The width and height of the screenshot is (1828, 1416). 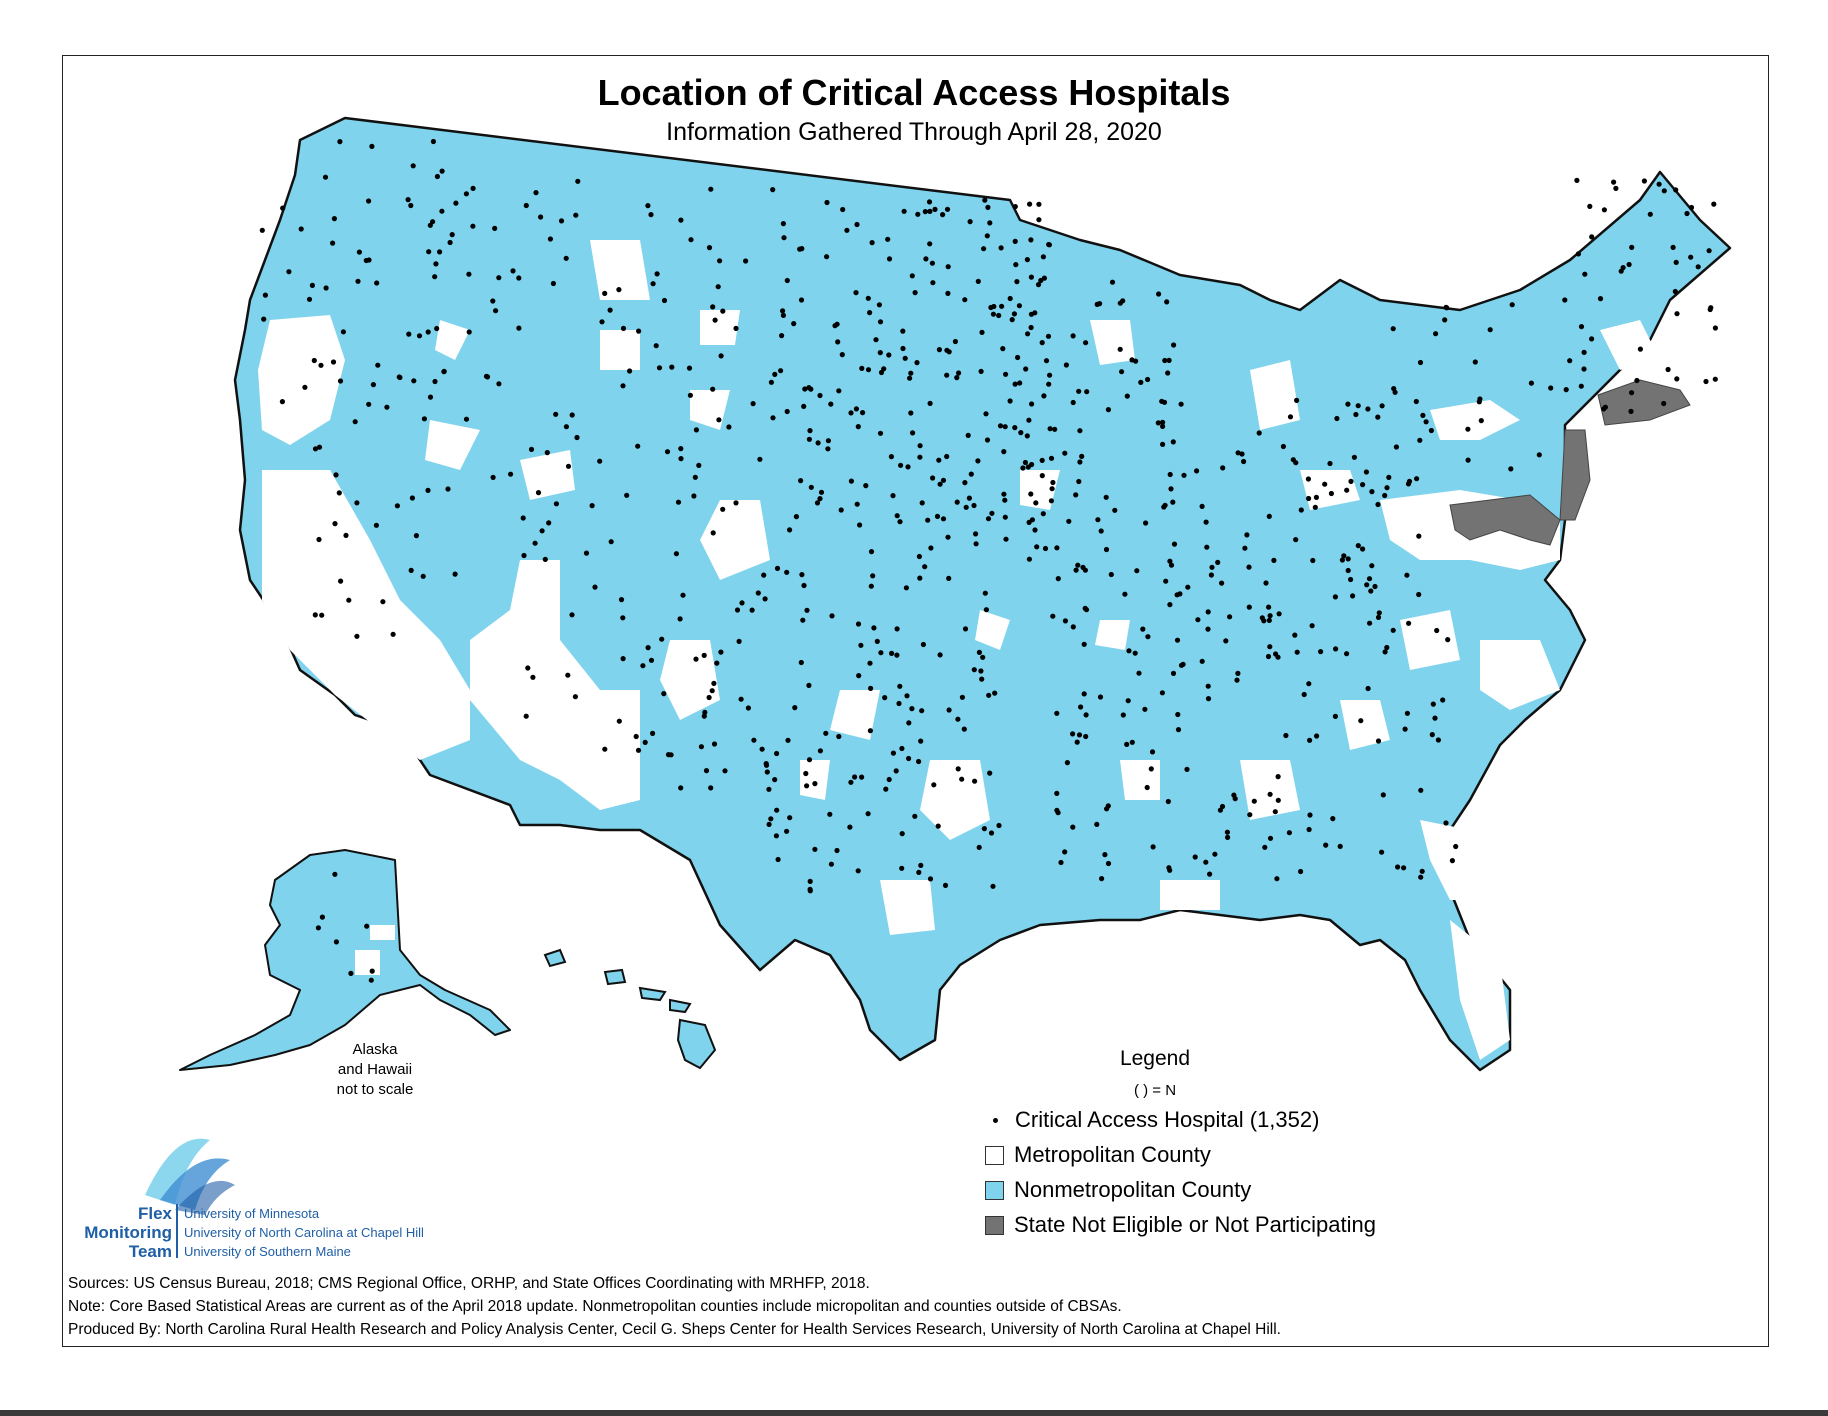 I want to click on logo-university-1: University of Minnesota, so click(x=252, y=1213).